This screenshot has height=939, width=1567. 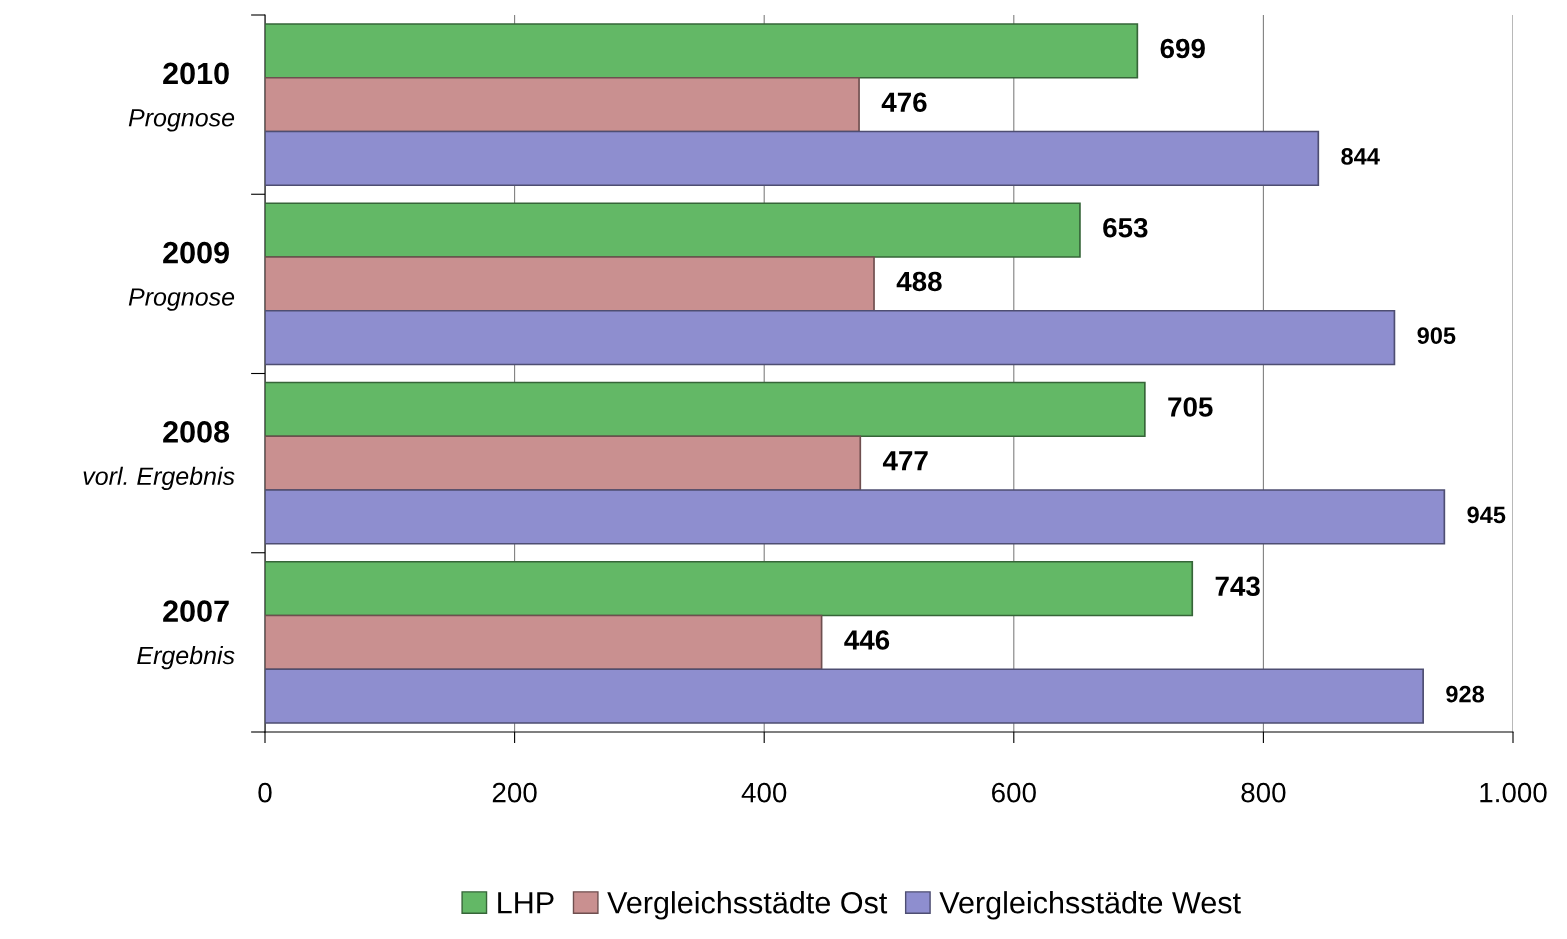 I want to click on y-tick-label: 2009 Prognose, so click(x=181, y=276).